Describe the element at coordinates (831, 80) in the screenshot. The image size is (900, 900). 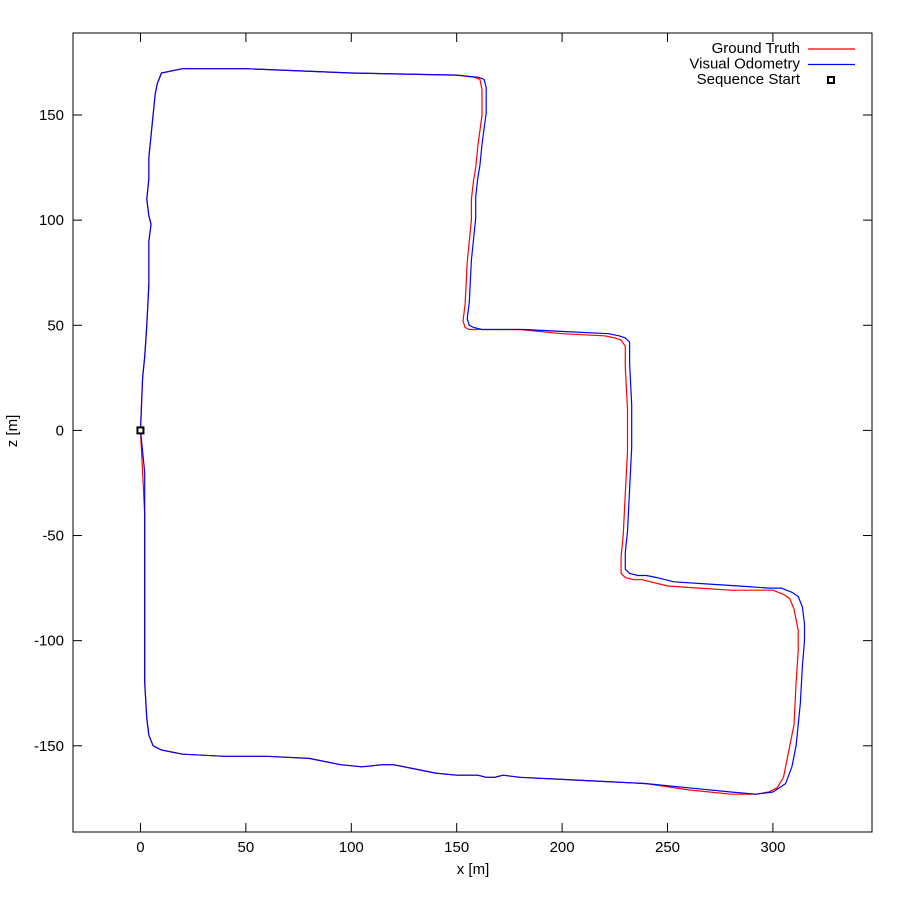
I see `legend-swatch-sequence-start` at that location.